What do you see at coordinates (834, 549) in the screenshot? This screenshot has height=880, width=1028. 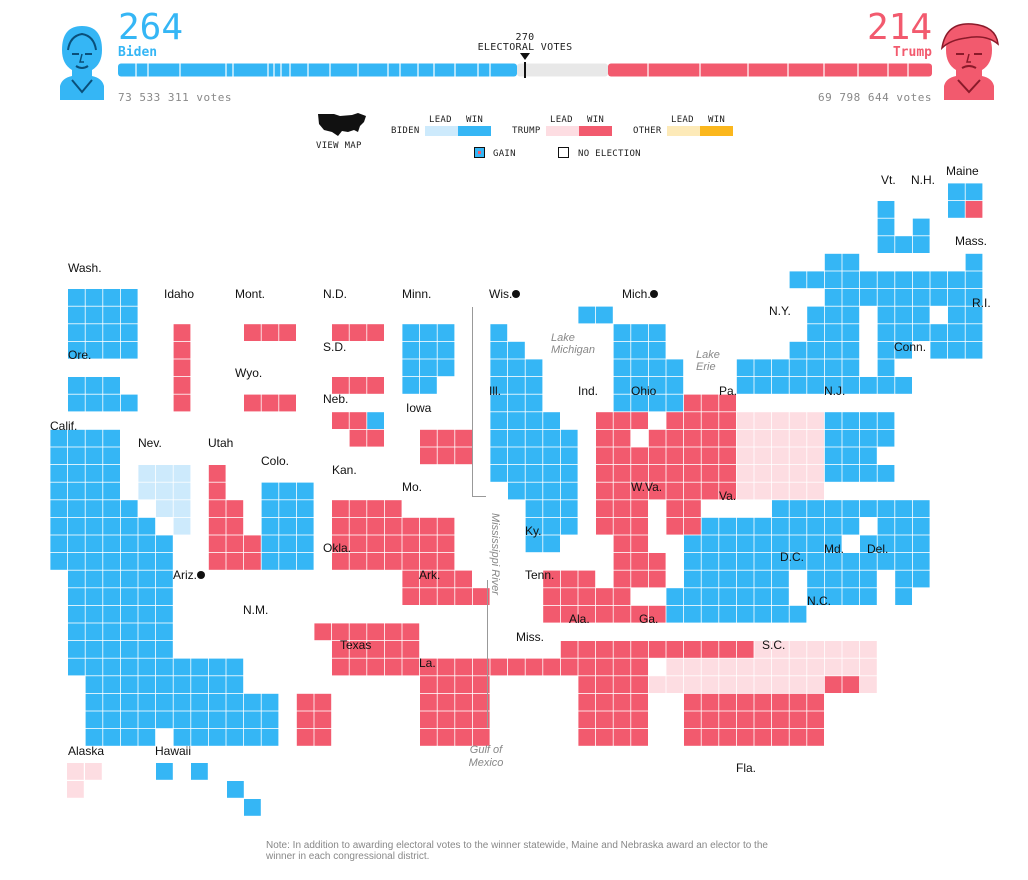 I see `state-label-md: Md.` at bounding box center [834, 549].